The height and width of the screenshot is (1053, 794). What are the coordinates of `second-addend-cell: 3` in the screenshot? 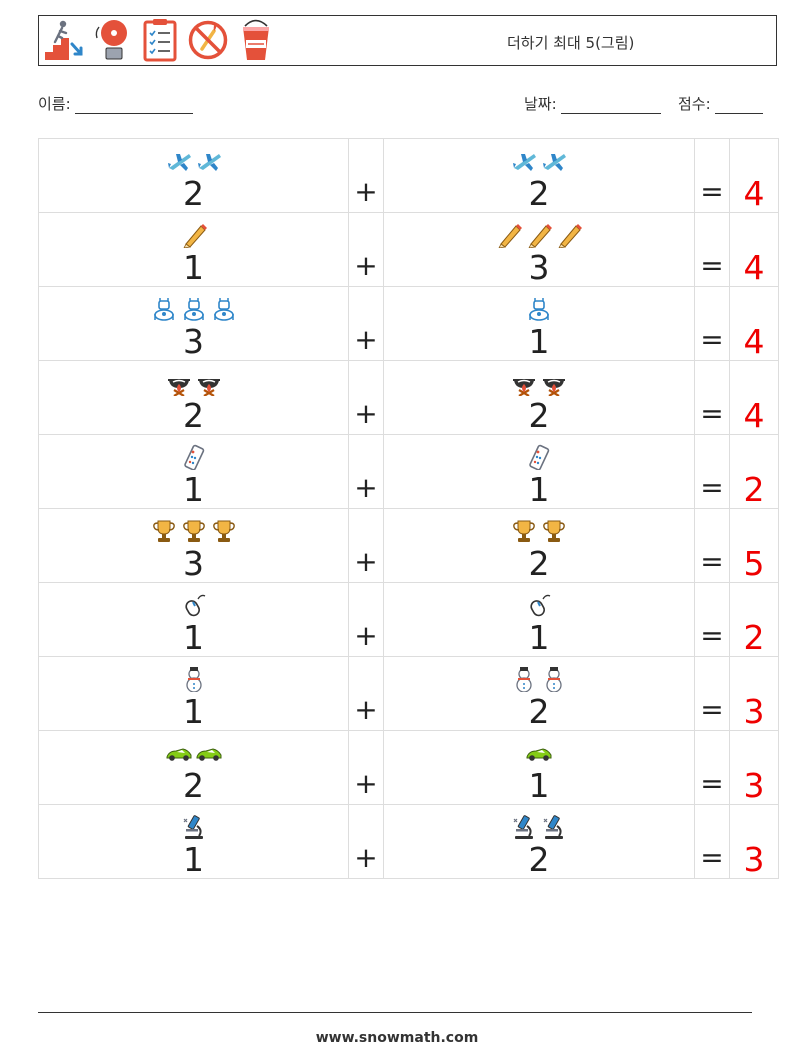 It's located at (539, 249).